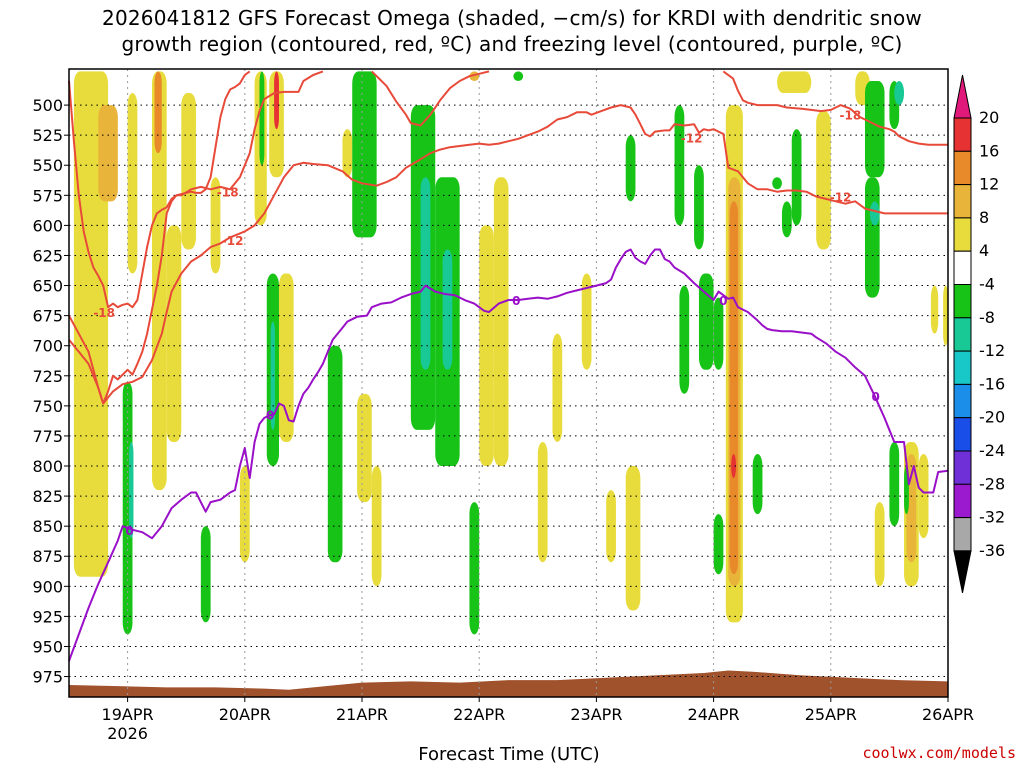  Describe the element at coordinates (228, 193) in the screenshot. I see `contour-label-1: -18` at that location.